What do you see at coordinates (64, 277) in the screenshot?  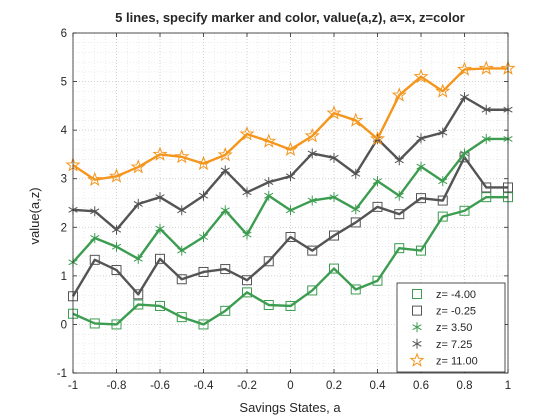 I see `y-tick-label: 1` at bounding box center [64, 277].